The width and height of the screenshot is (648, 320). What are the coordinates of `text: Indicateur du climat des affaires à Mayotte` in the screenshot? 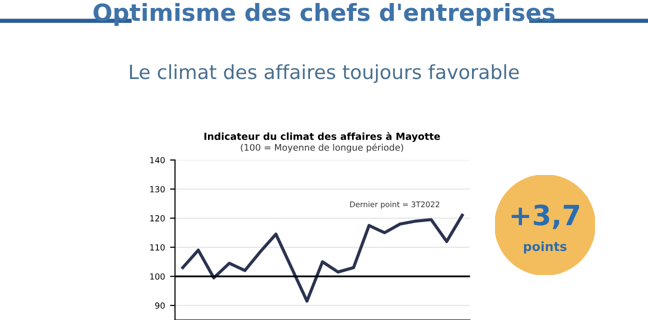 It's located at (322, 137).